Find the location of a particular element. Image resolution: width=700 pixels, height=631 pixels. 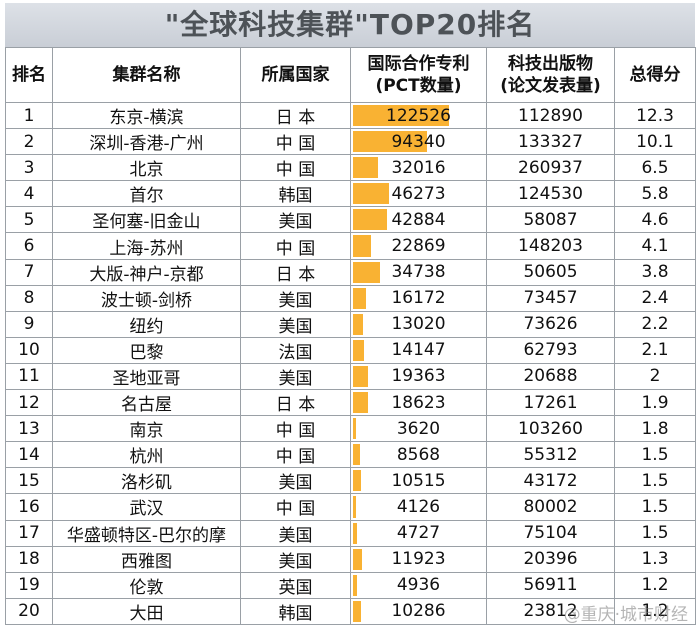

header-country: 所属国家 is located at coordinates (295, 75).